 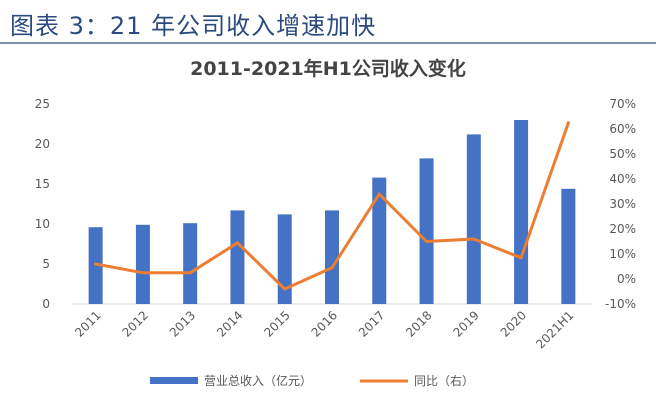 I want to click on x-tick-label: 2013, so click(x=182, y=323).